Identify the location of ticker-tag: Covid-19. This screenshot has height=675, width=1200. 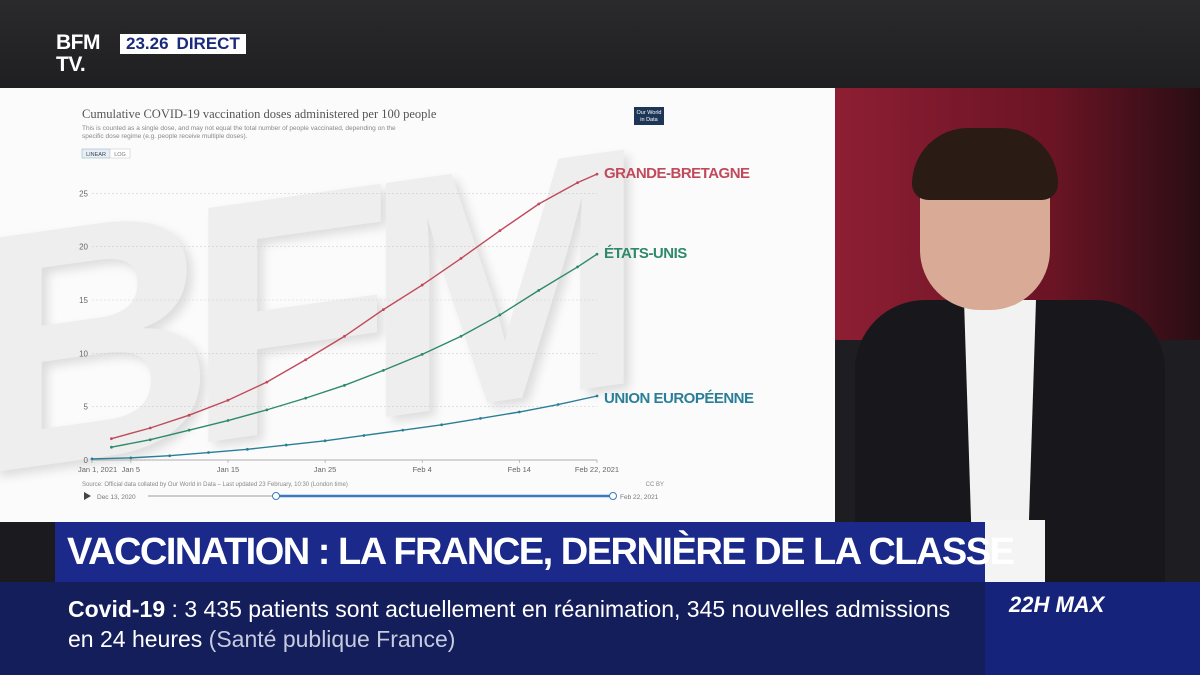
(116, 609).